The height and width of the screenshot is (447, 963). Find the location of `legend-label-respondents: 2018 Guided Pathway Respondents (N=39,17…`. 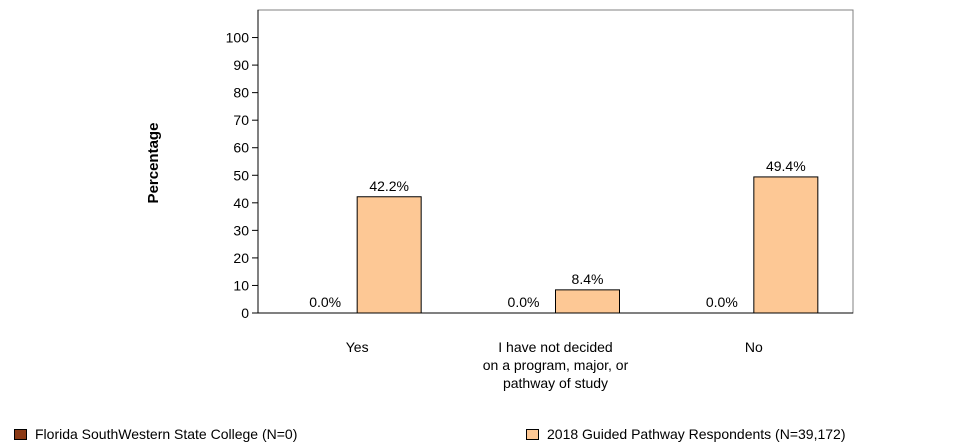

legend-label-respondents: 2018 Guided Pathway Respondents (N=39,17… is located at coordinates (696, 434).